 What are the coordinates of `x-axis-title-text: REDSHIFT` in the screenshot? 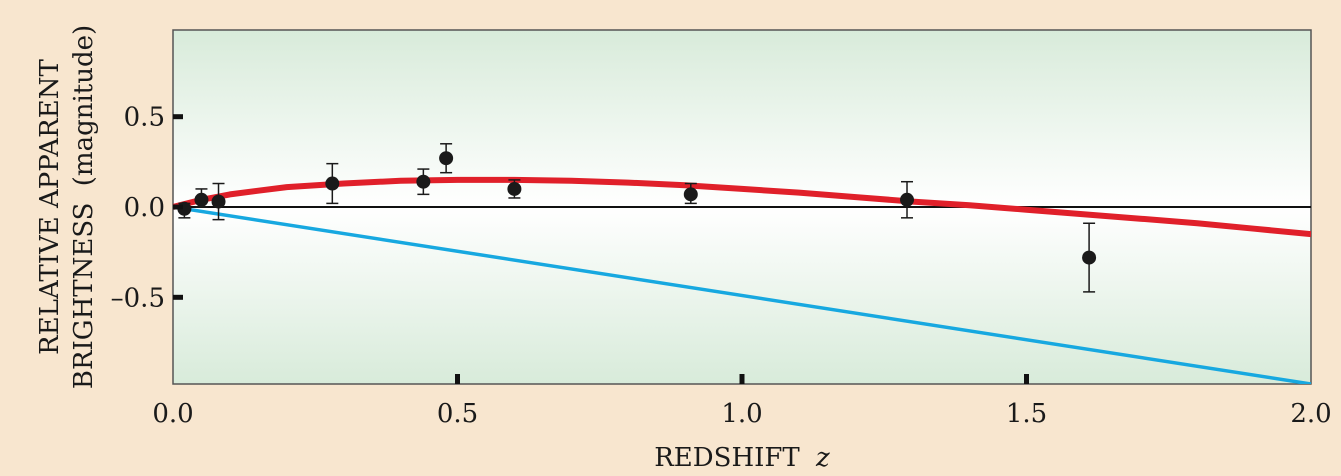 It's located at (727, 458).